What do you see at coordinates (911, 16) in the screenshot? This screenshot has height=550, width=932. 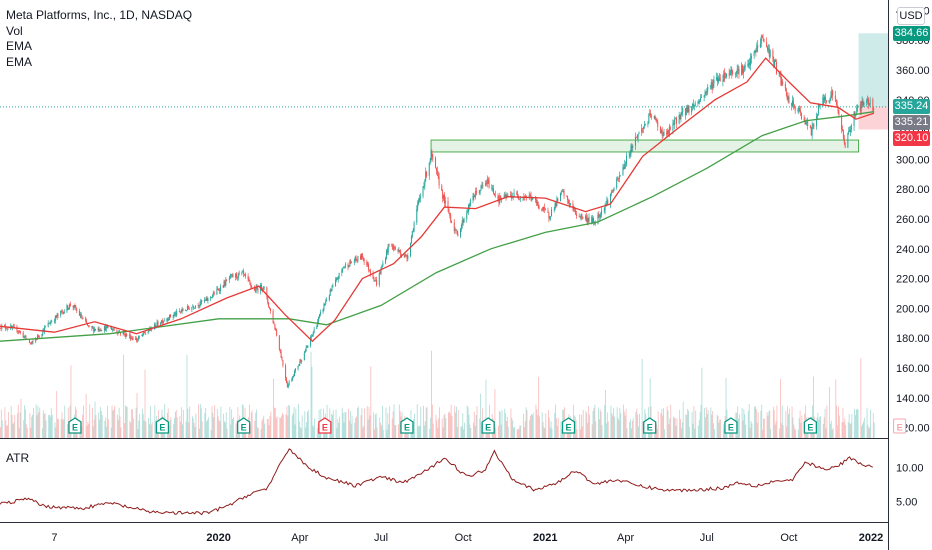 I see `currency-button: USD` at bounding box center [911, 16].